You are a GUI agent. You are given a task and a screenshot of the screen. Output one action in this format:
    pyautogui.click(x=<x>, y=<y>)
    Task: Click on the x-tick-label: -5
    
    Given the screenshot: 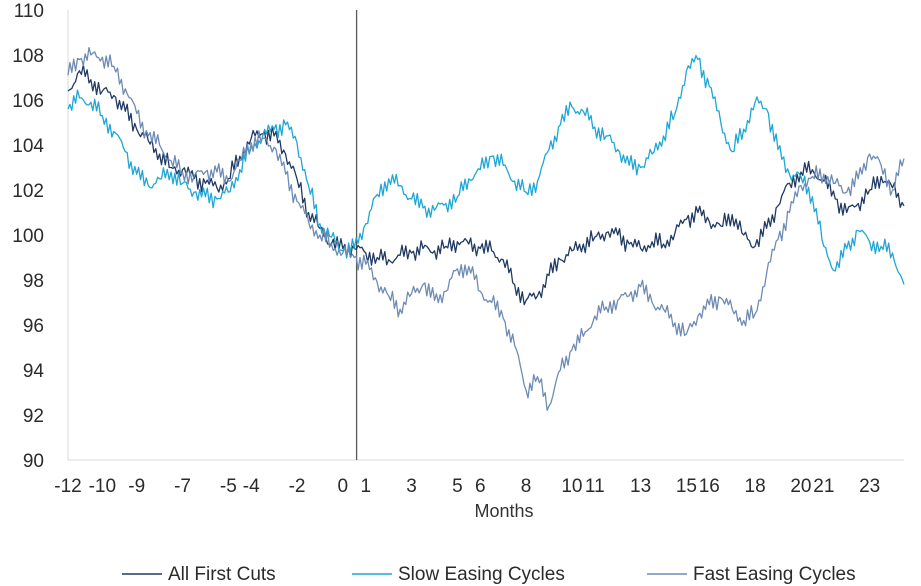 What is the action you would take?
    pyautogui.click(x=228, y=486)
    